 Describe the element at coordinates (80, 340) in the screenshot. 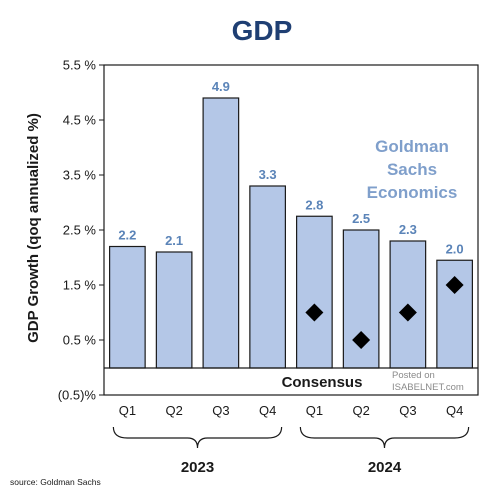

I see `y-tick-label: 0.5 %` at that location.